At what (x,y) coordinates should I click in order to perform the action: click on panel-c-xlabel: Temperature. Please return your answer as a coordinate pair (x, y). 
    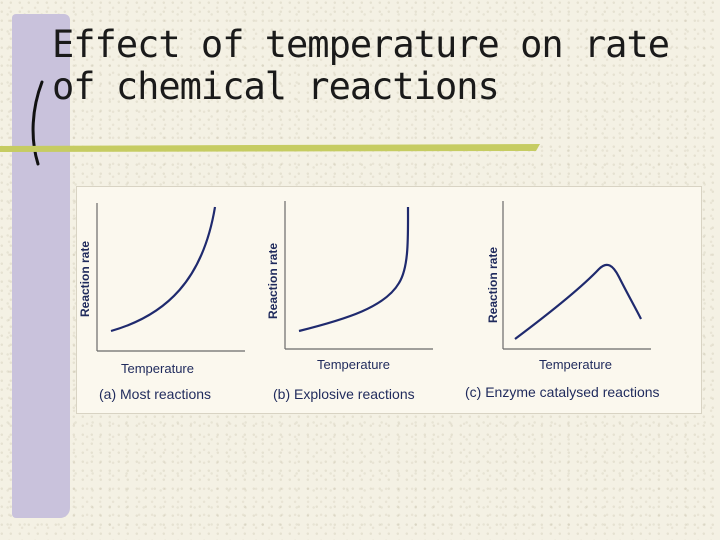
    Looking at the image, I should click on (575, 364).